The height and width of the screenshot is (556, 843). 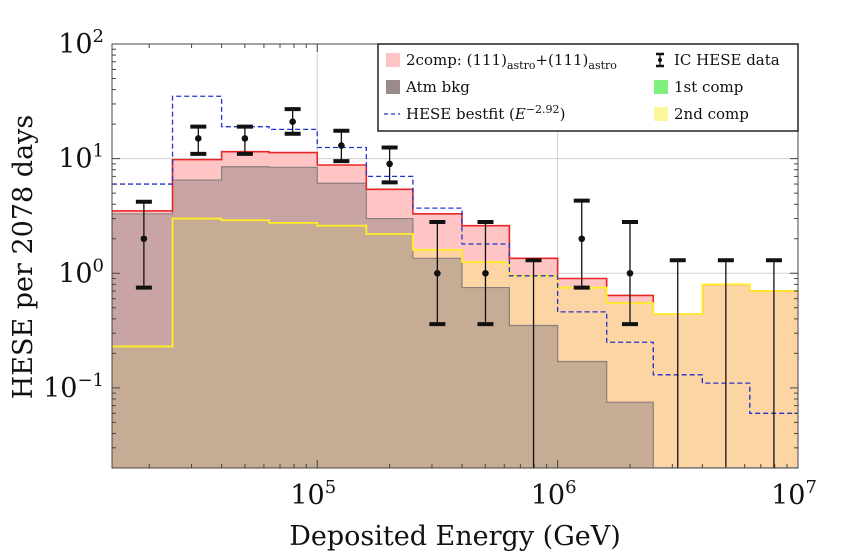 What do you see at coordinates (711, 114) in the screenshot?
I see `legend-label-2nd-comp: 2nd comp` at bounding box center [711, 114].